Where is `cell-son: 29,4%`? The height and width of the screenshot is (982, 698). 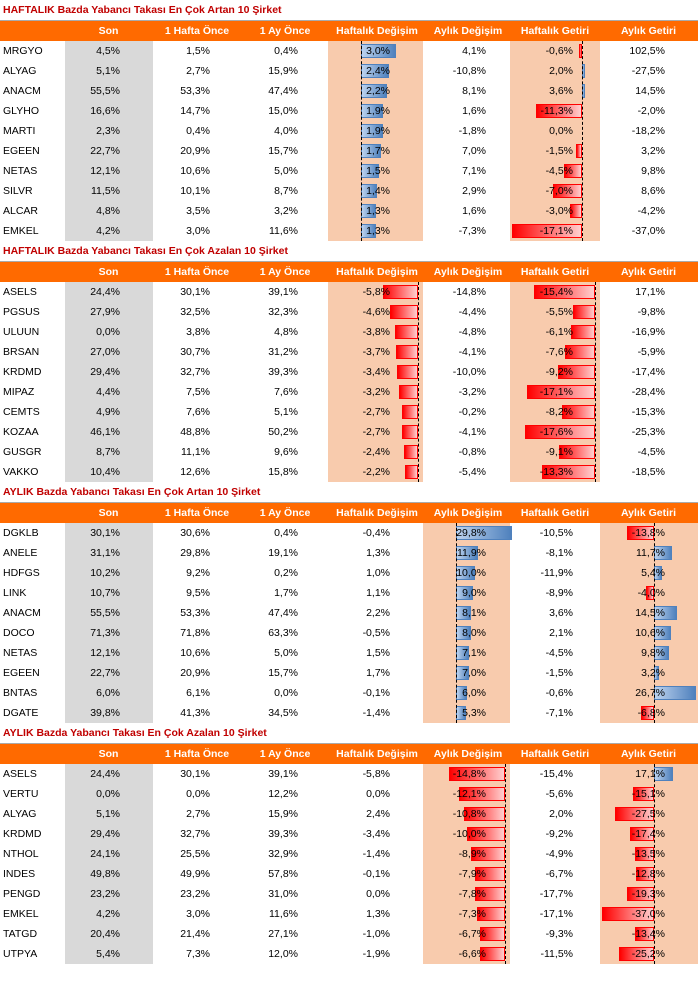 cell-son: 29,4% is located at coordinates (105, 834).